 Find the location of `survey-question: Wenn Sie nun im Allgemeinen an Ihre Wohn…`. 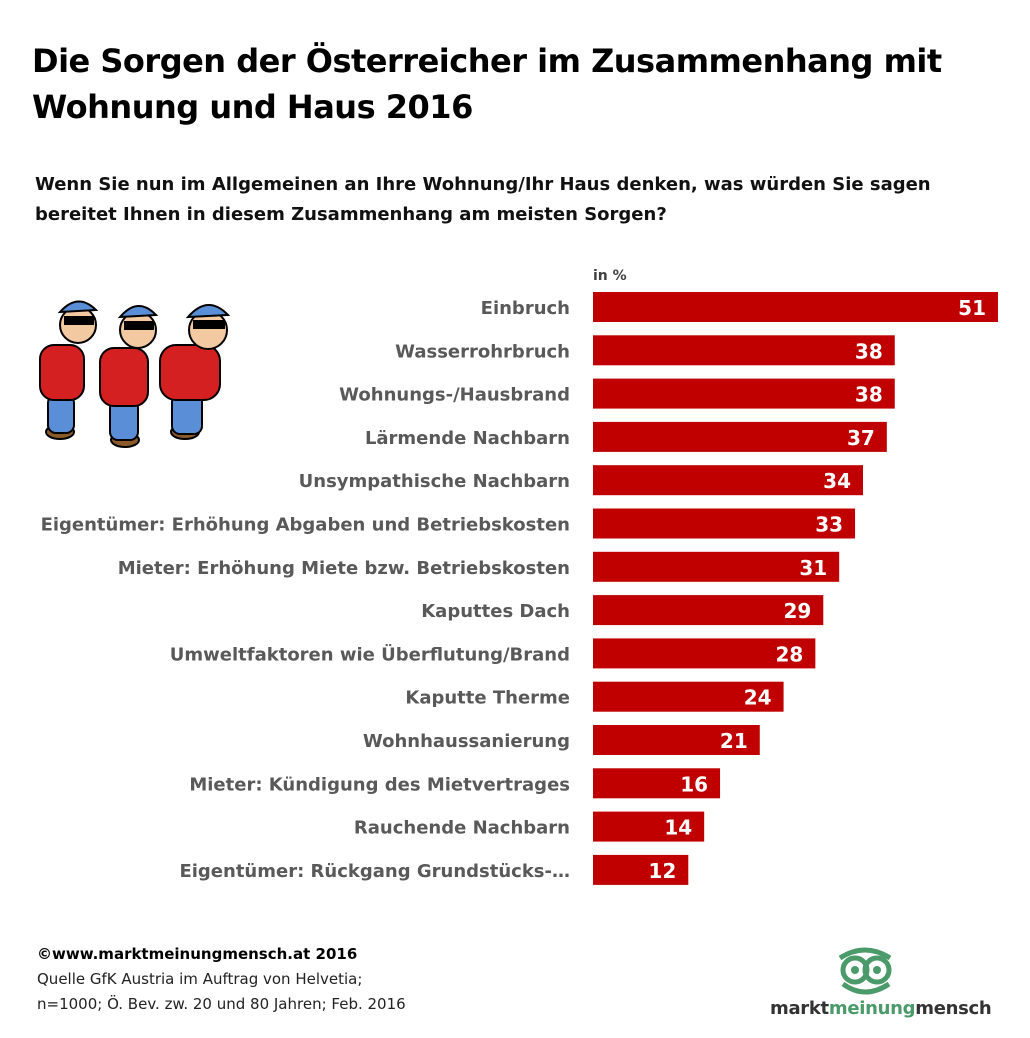

survey-question: Wenn Sie nun im Allgemeinen an Ihre Wohn… is located at coordinates (515, 200).